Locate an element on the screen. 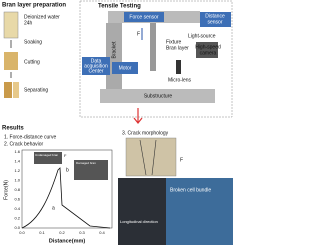  distance-sensor is located at coordinates (215, 19).